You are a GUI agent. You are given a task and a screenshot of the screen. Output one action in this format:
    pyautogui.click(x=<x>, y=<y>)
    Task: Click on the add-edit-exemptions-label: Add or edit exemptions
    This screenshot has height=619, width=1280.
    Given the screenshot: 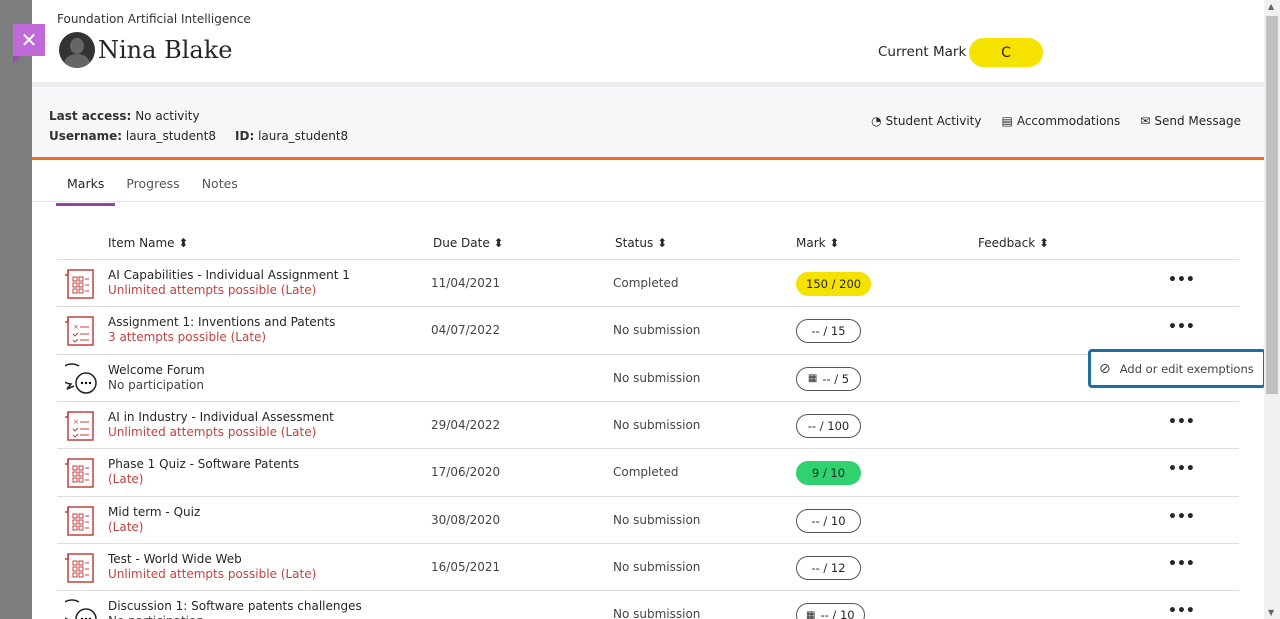 What is the action you would take?
    pyautogui.click(x=1186, y=368)
    